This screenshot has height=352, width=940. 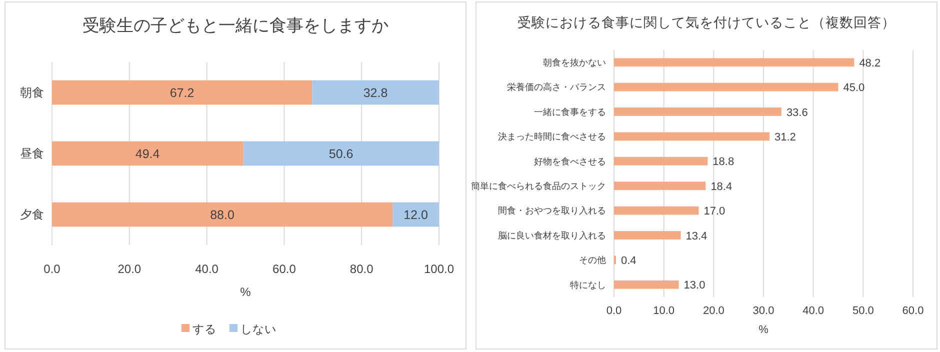 I want to click on data-label: 45.0, so click(x=854, y=88).